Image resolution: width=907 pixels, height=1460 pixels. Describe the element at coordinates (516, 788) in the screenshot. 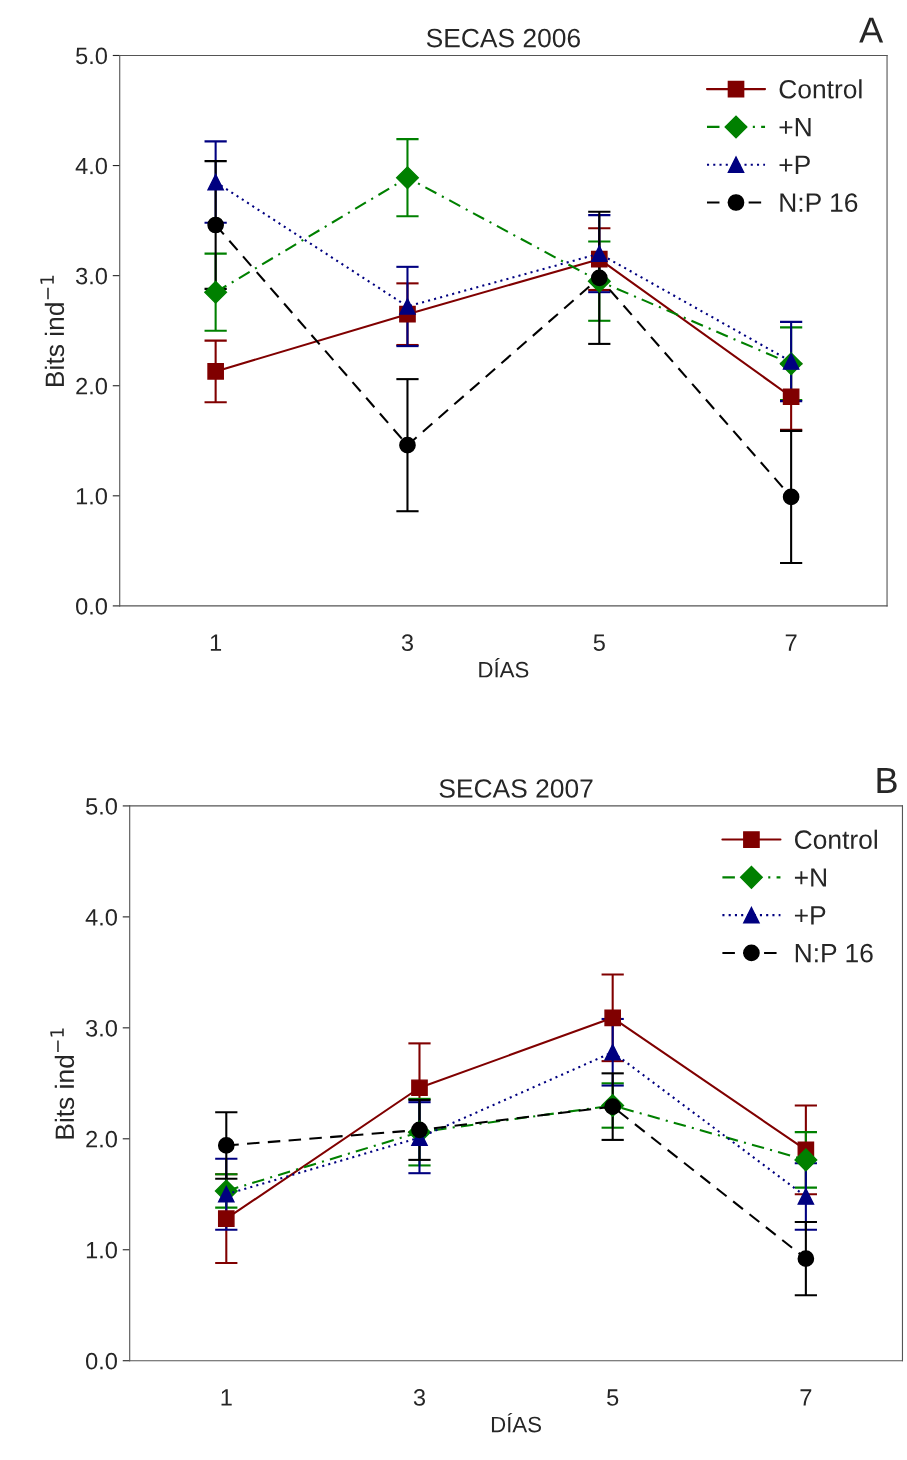

I see `chart-title: SECAS 2007` at that location.